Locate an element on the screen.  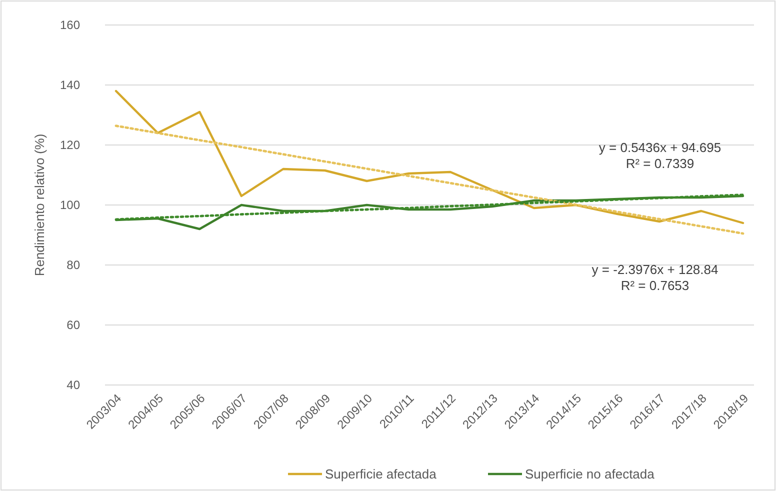
annotation: y = 0.5436x + 94.695 is located at coordinates (660, 147).